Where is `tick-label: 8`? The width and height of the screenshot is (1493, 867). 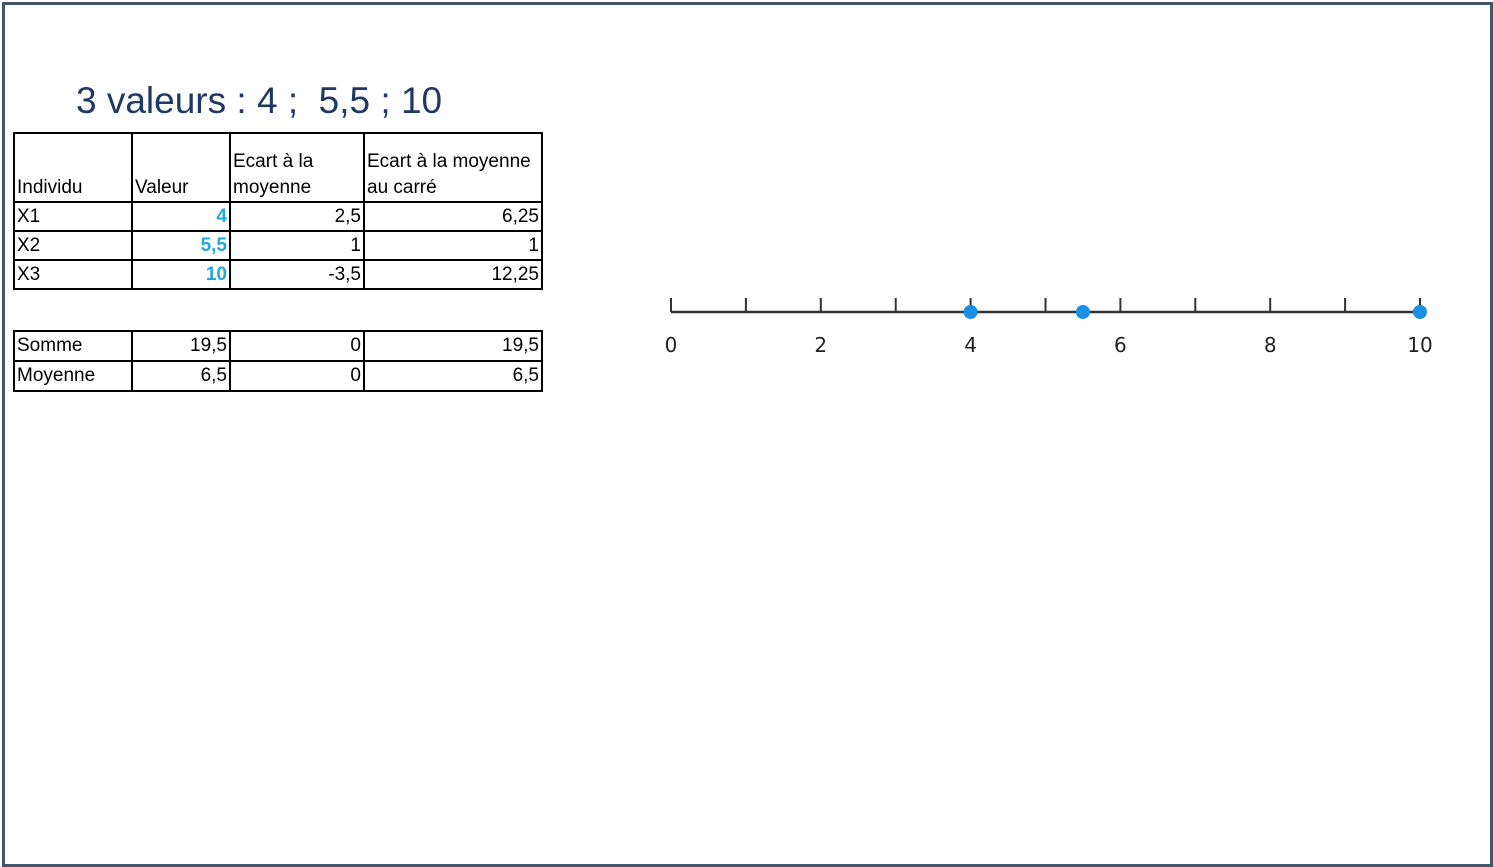
tick-label: 8 is located at coordinates (1270, 345).